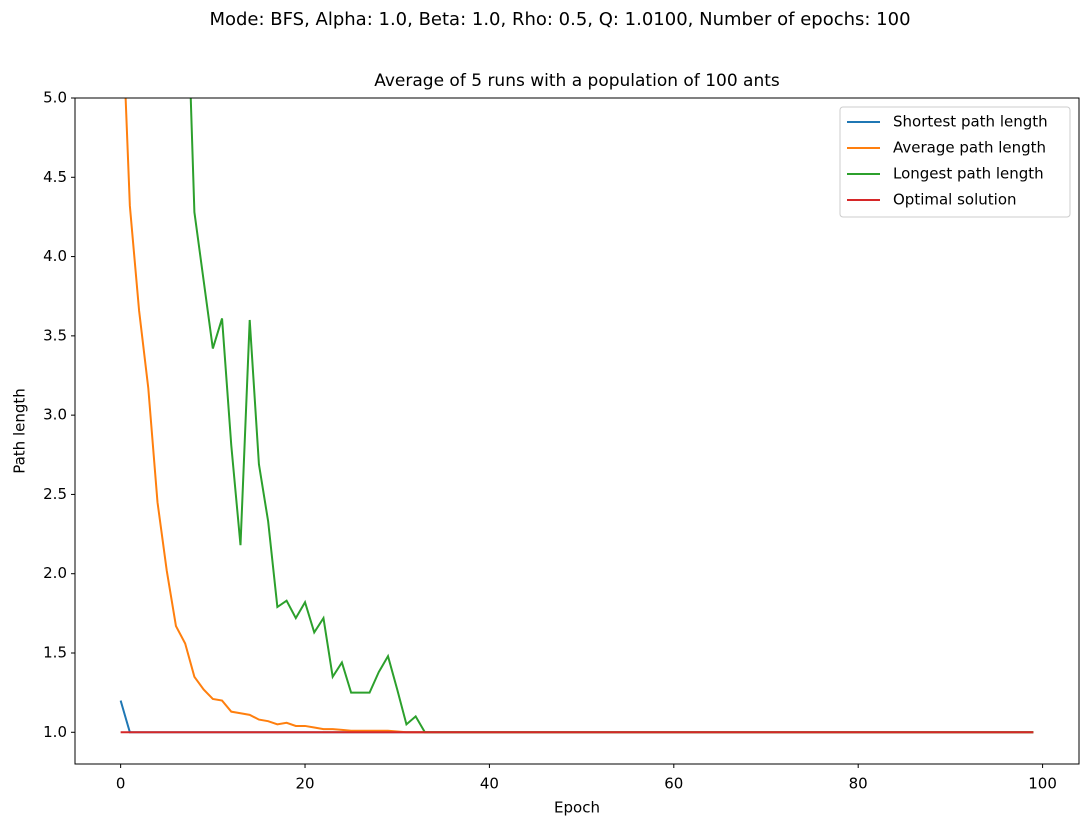  Describe the element at coordinates (55, 573) in the screenshot. I see `y-tick-label: 2.0` at that location.